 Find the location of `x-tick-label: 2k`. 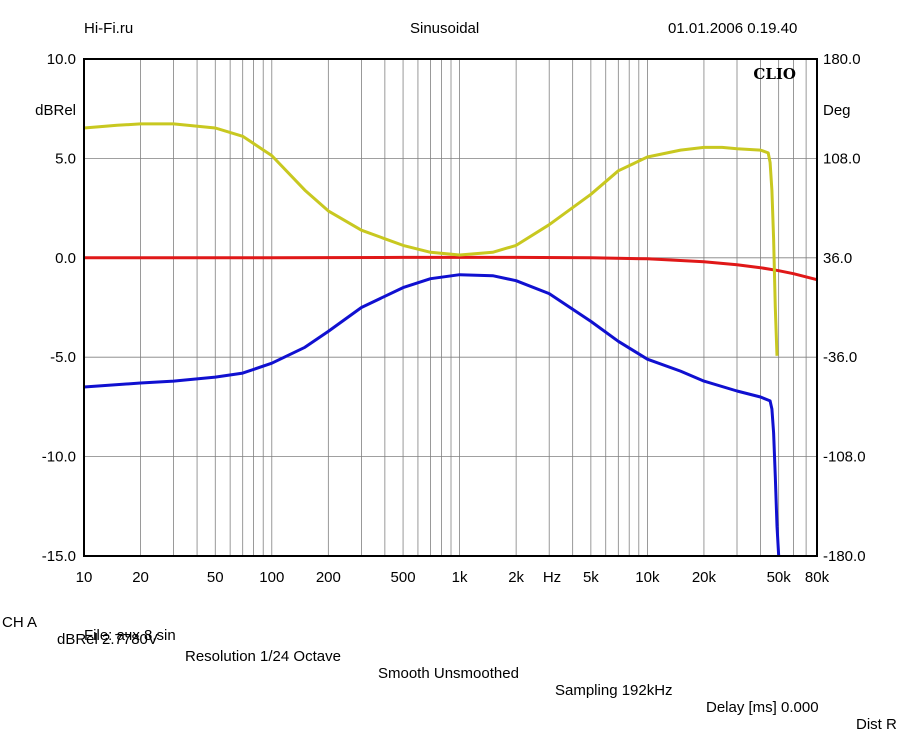

x-tick-label: 2k is located at coordinates (516, 577).